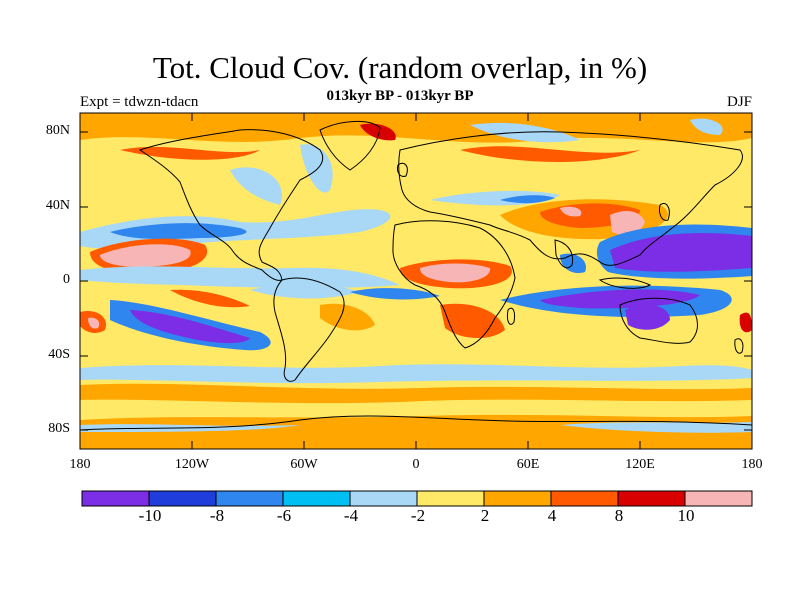  I want to click on colorbar-label: -8, so click(217, 515).